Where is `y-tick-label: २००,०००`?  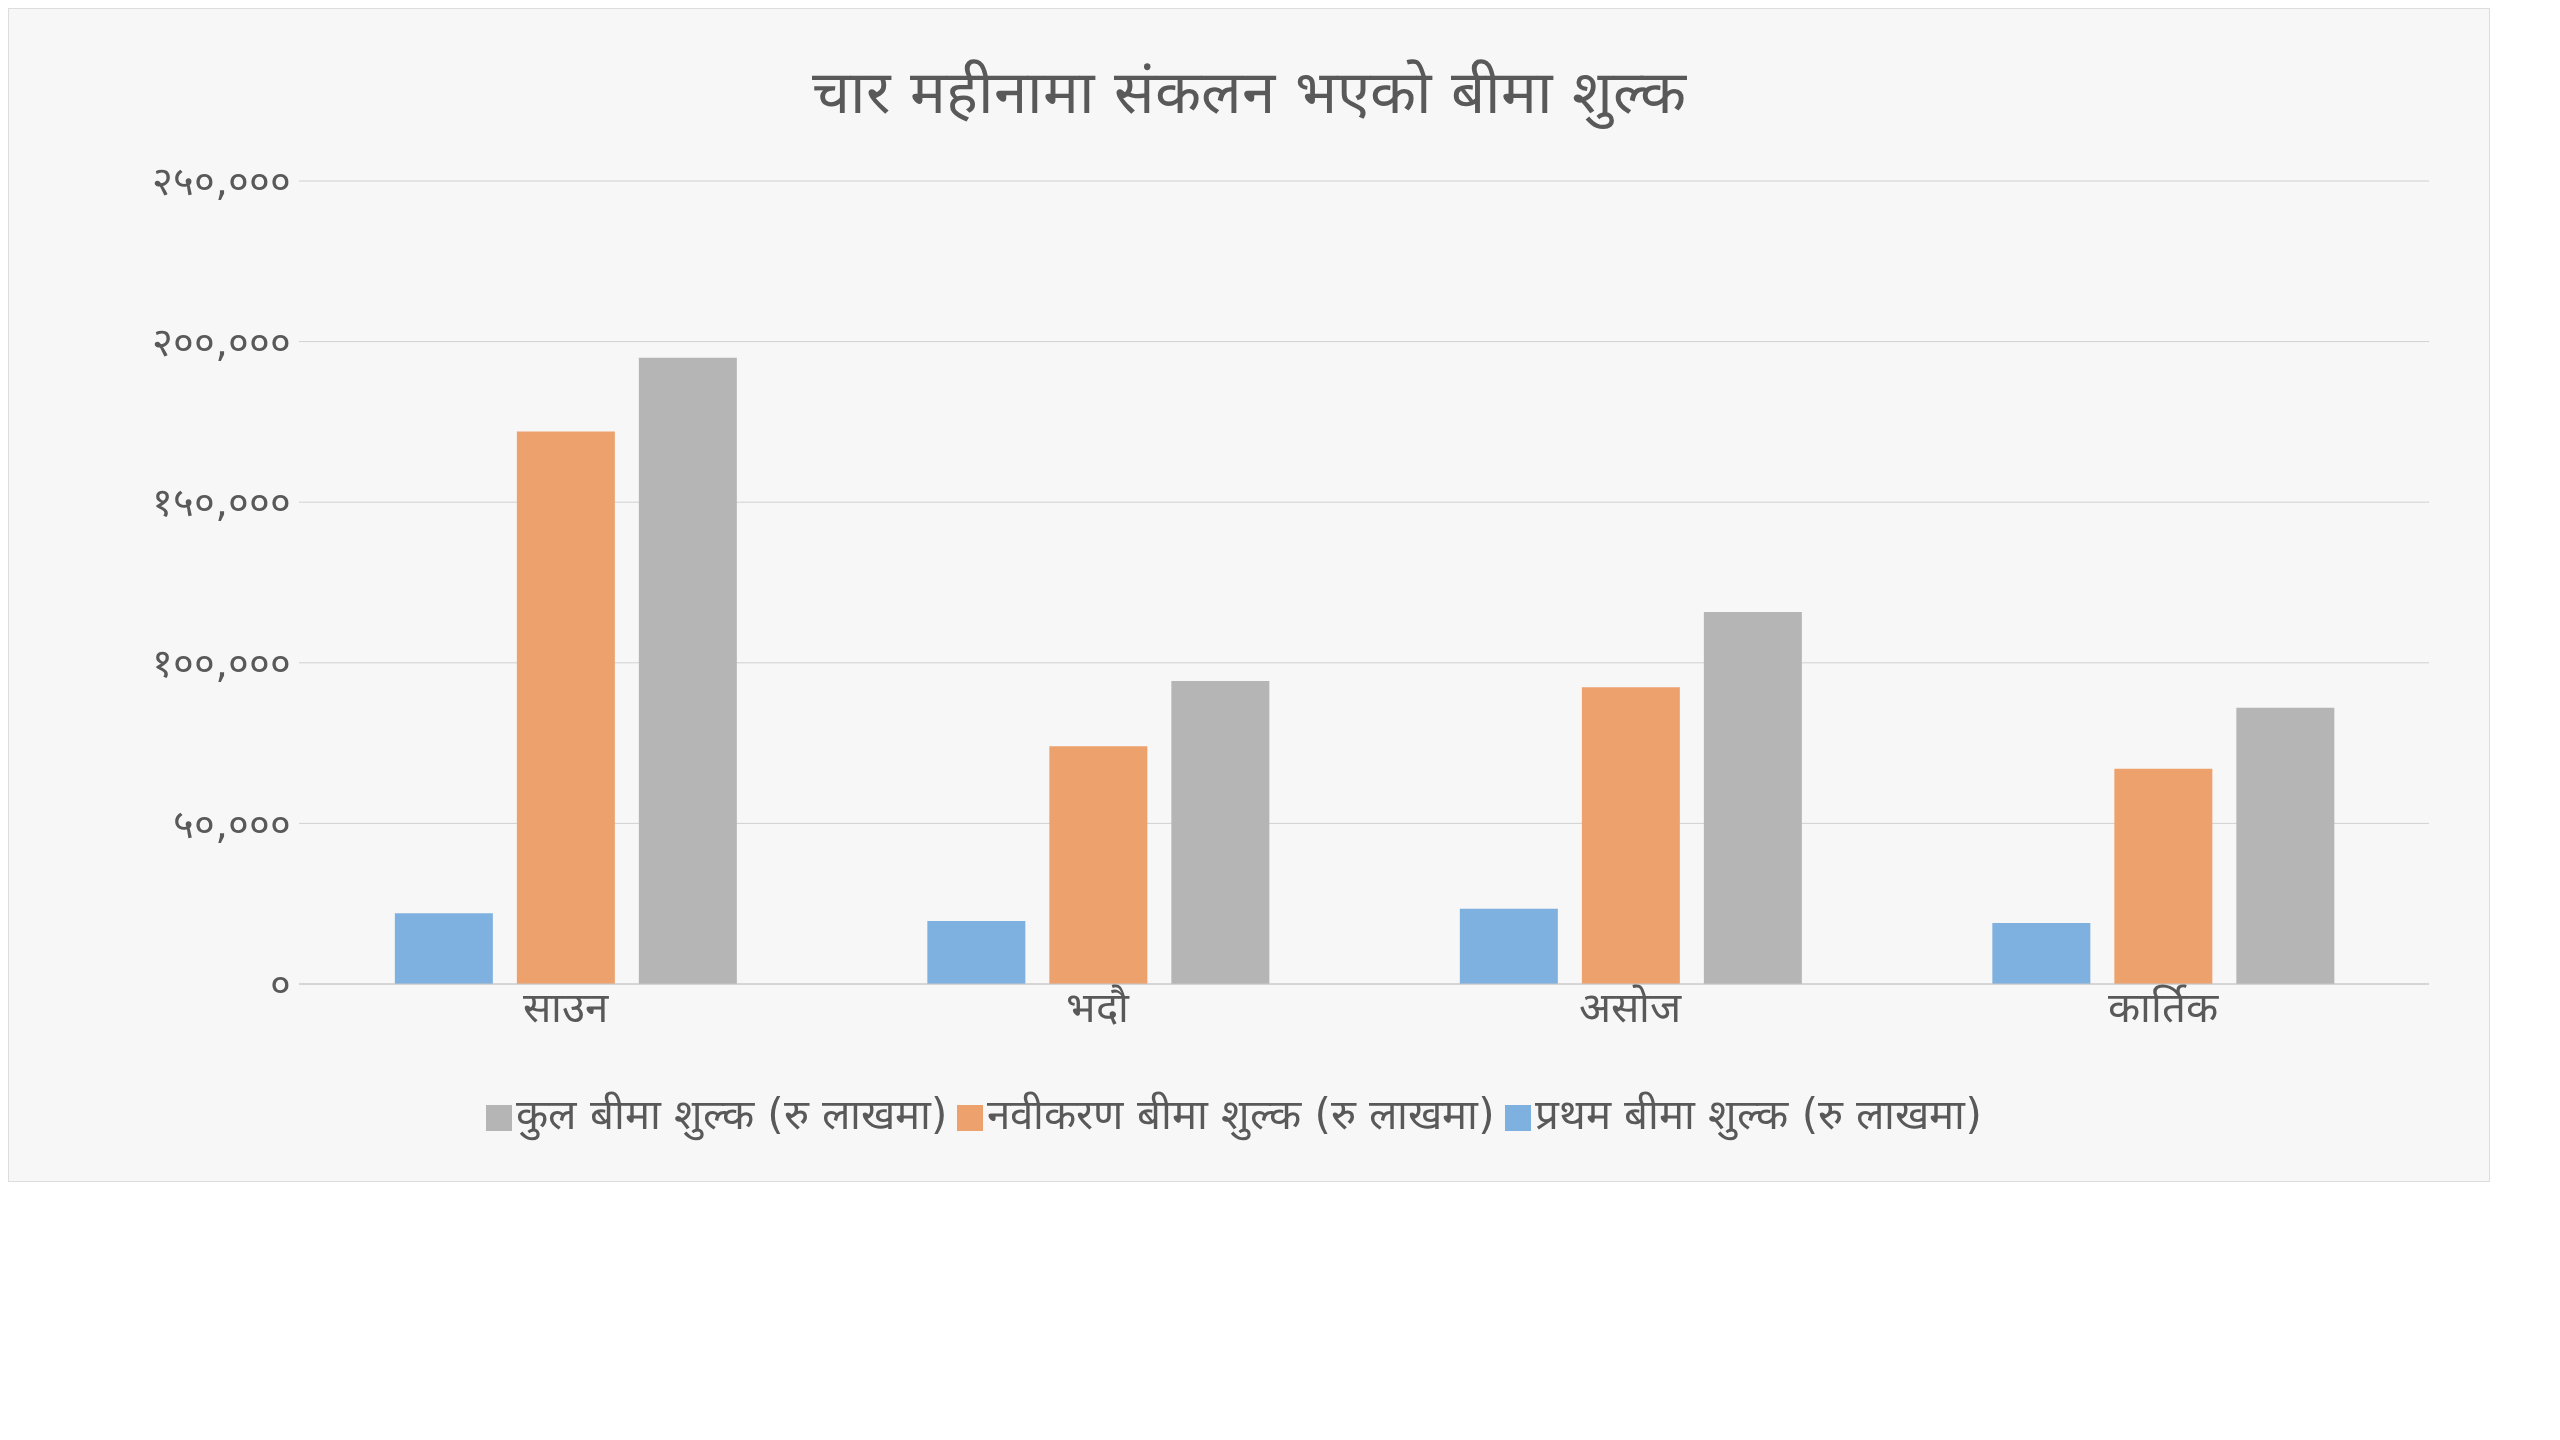
y-tick-label: २००,००० is located at coordinates (221, 341).